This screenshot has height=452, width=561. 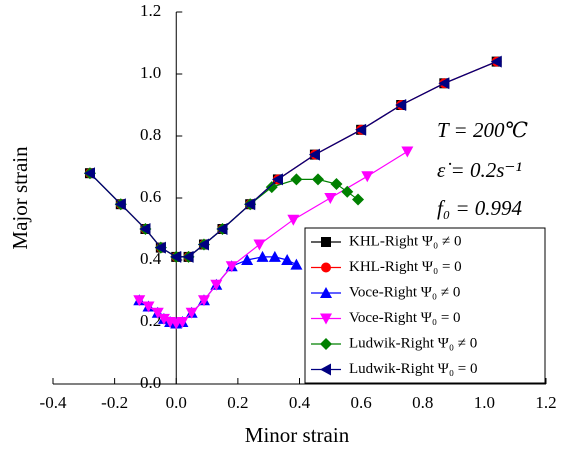 What do you see at coordinates (405, 241) in the screenshot?
I see `legend-label: KHL-Right Ψ₀ ≠ 0` at bounding box center [405, 241].